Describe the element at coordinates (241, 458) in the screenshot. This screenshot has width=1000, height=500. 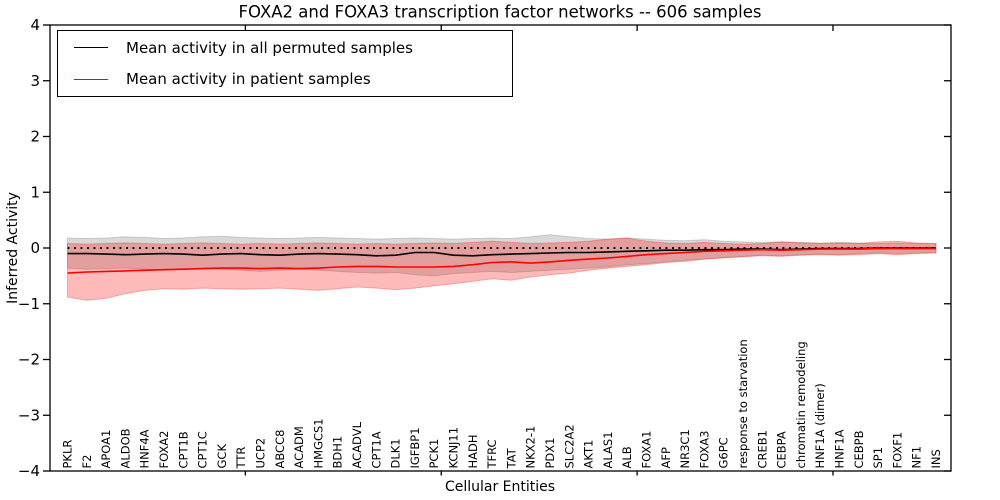
I see `x-tick-label: TTR` at that location.